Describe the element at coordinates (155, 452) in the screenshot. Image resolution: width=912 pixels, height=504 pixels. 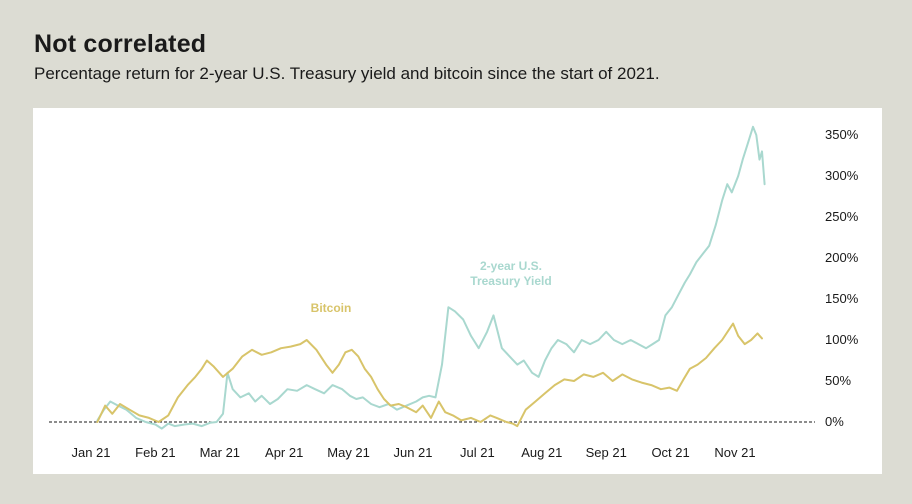
I see `x-tick-label: Feb 21` at that location.